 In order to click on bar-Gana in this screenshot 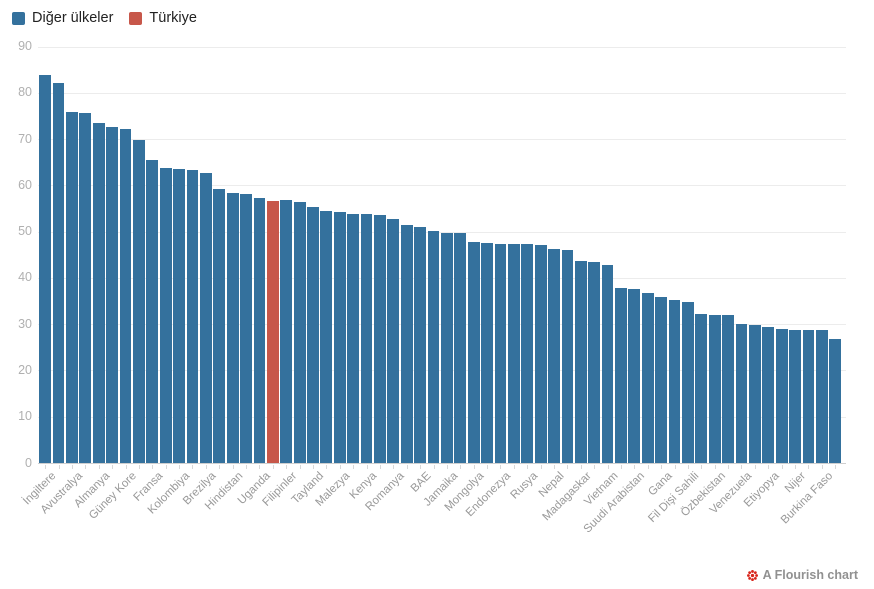, I will do `click(661, 380)`.